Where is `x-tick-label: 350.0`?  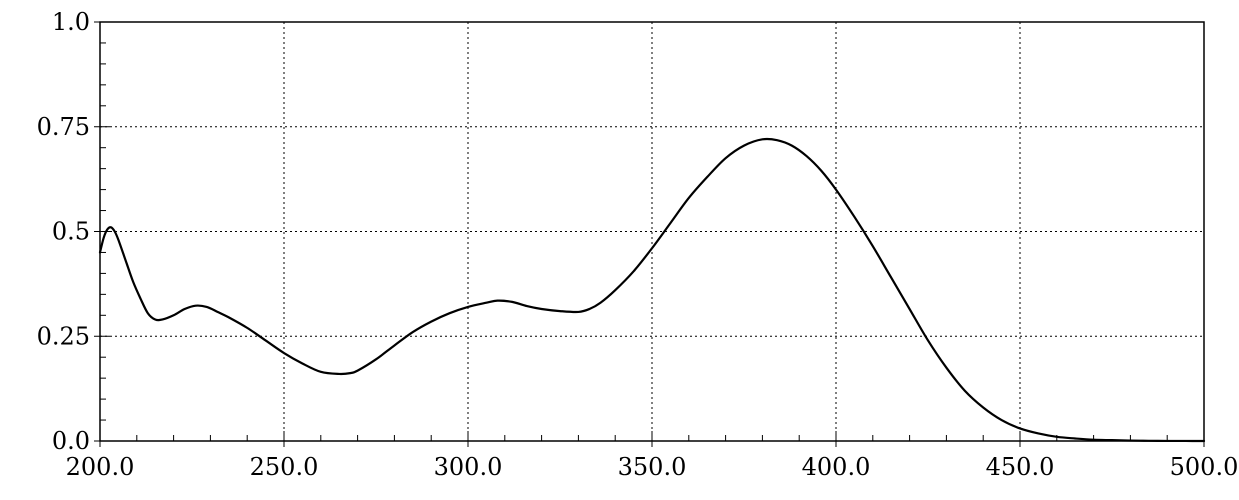 x-tick-label: 350.0 is located at coordinates (652, 467).